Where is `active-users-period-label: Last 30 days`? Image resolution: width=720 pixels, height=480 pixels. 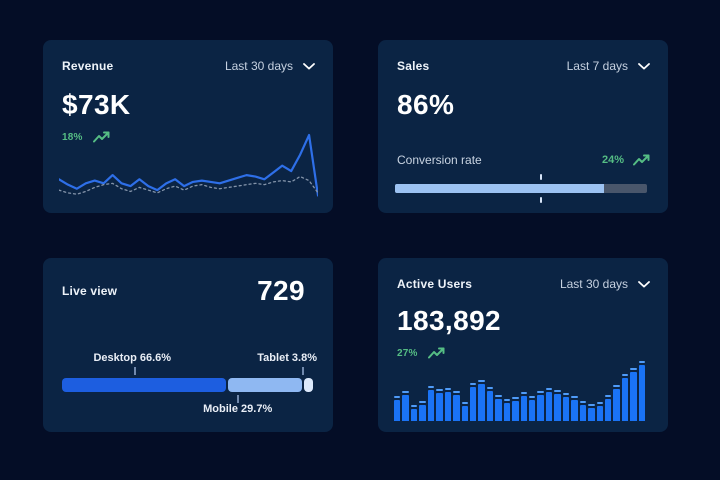 active-users-period-label: Last 30 days is located at coordinates (593, 284).